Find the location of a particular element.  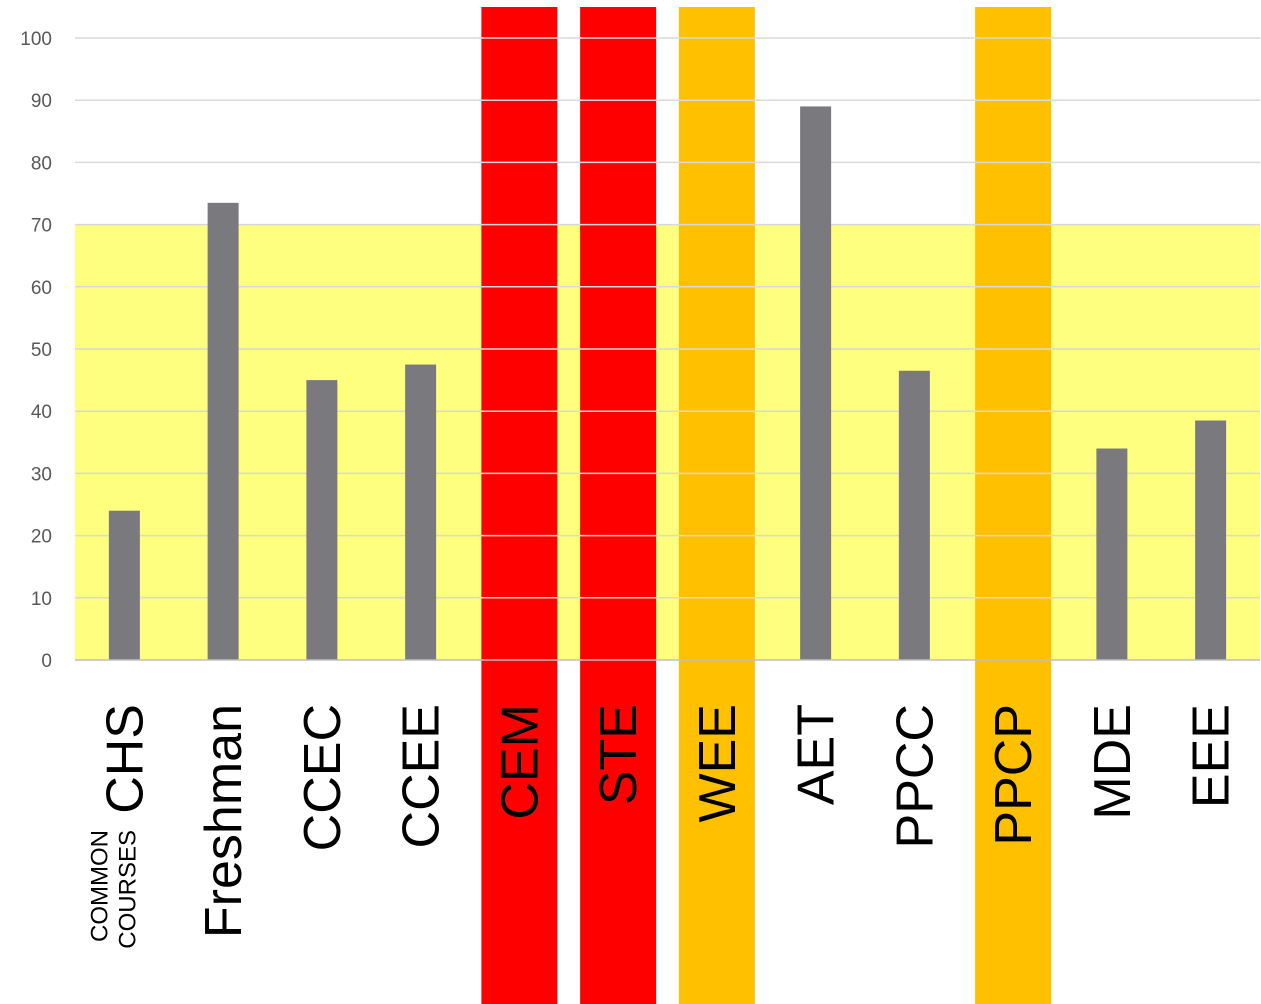

x-tick-label-freshman: Freshman is located at coordinates (224, 821).